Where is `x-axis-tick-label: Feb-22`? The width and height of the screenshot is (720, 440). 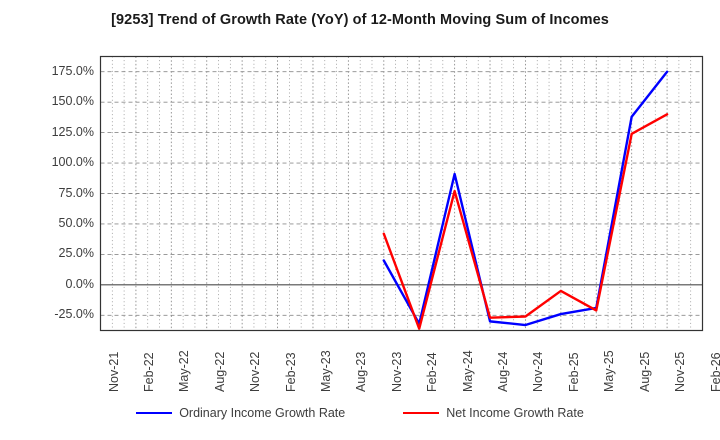
x-axis-tick-label: Feb-22 is located at coordinates (148, 372).